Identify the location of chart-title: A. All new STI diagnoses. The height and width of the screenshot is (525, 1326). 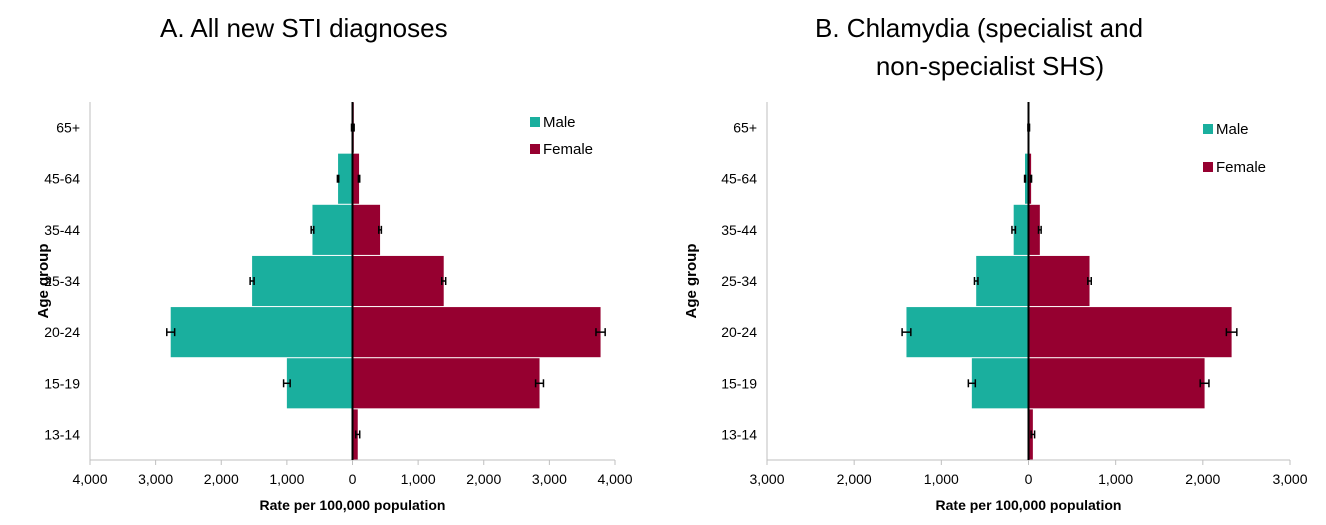
(304, 28).